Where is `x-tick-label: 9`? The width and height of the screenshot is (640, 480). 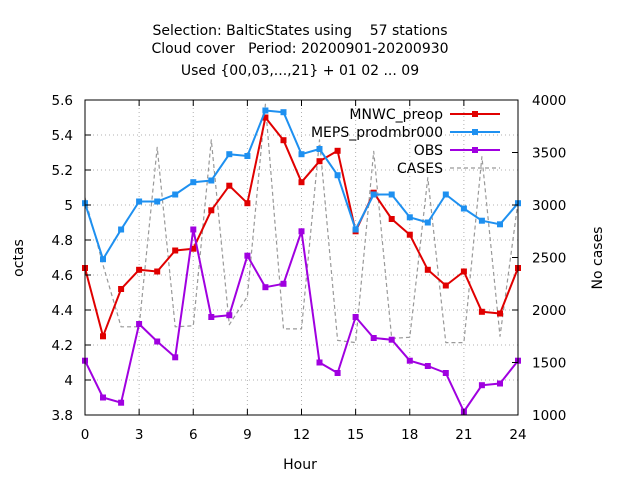
x-tick-label: 9 is located at coordinates (247, 435).